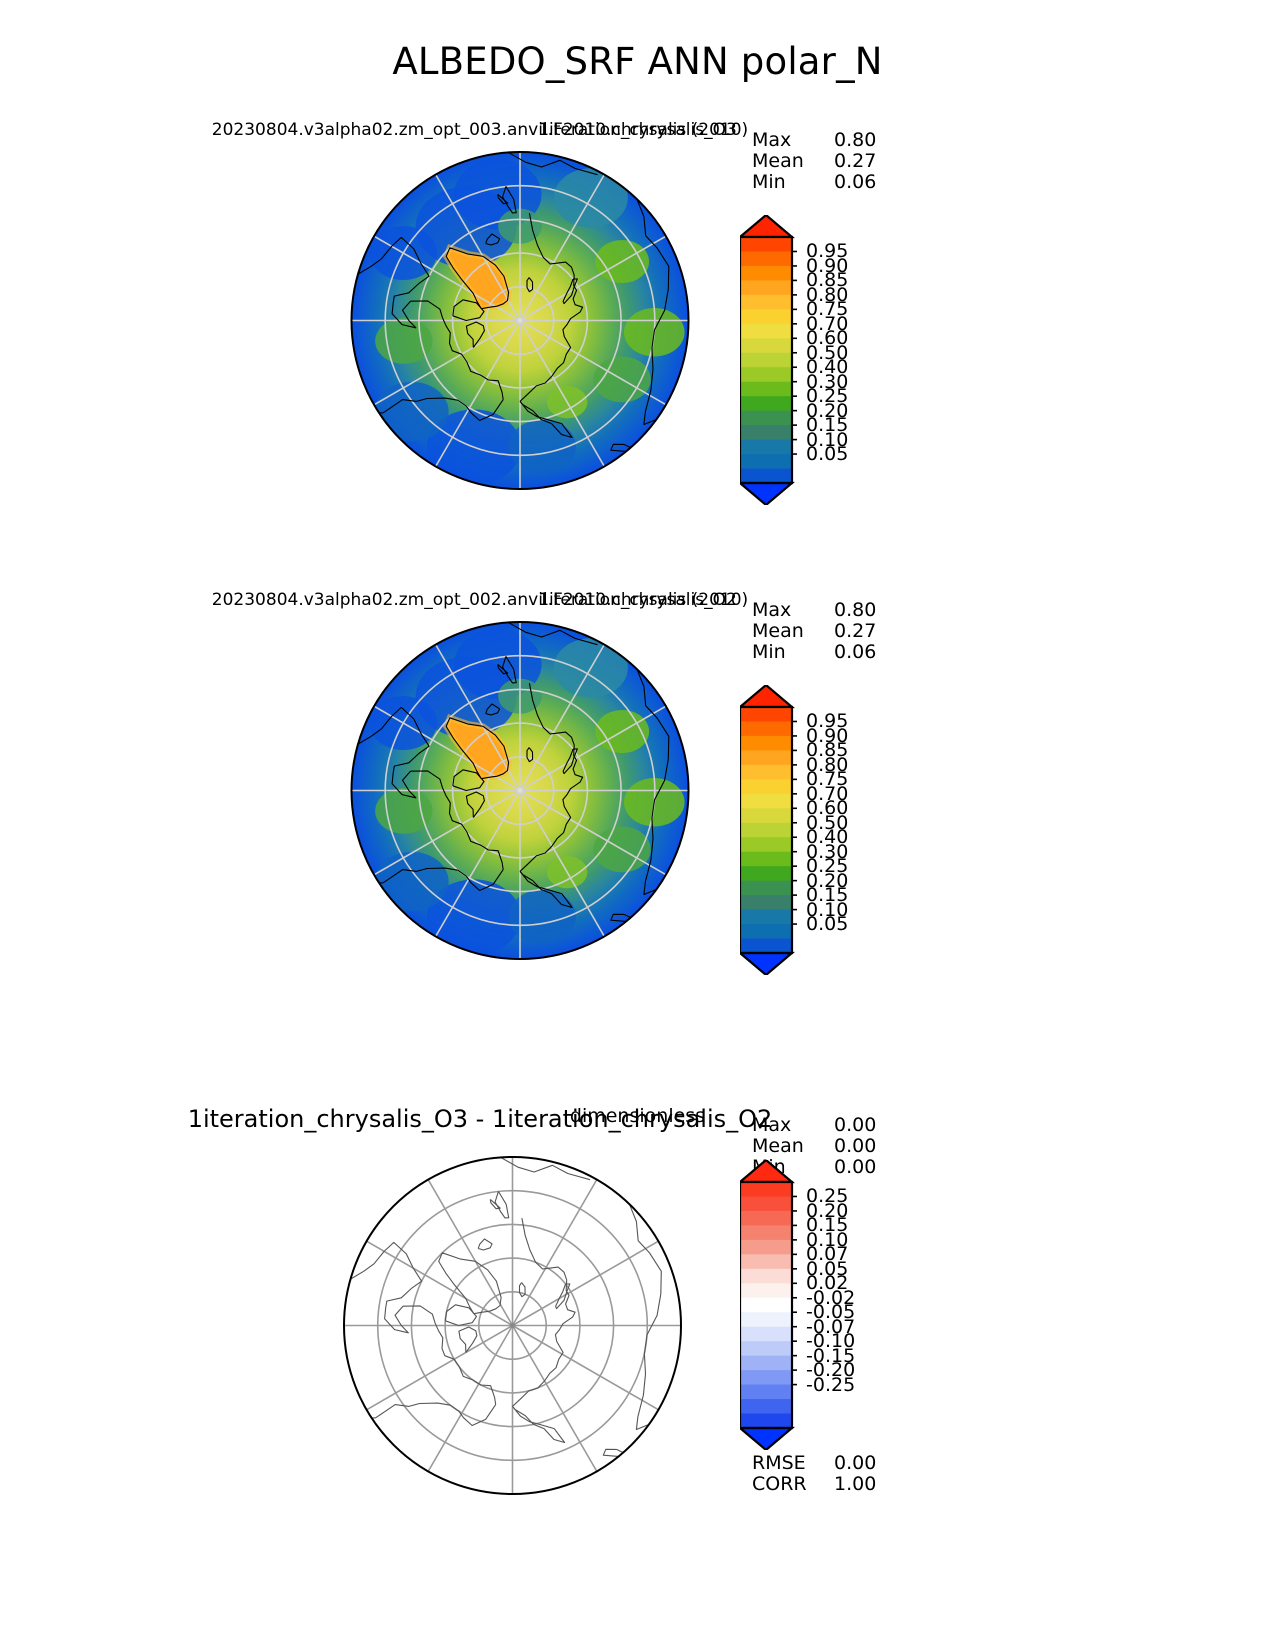 The height and width of the screenshot is (1650, 1275). What do you see at coordinates (831, 1384) in the screenshot?
I see `colorbar-tick-label: -0.25` at bounding box center [831, 1384].